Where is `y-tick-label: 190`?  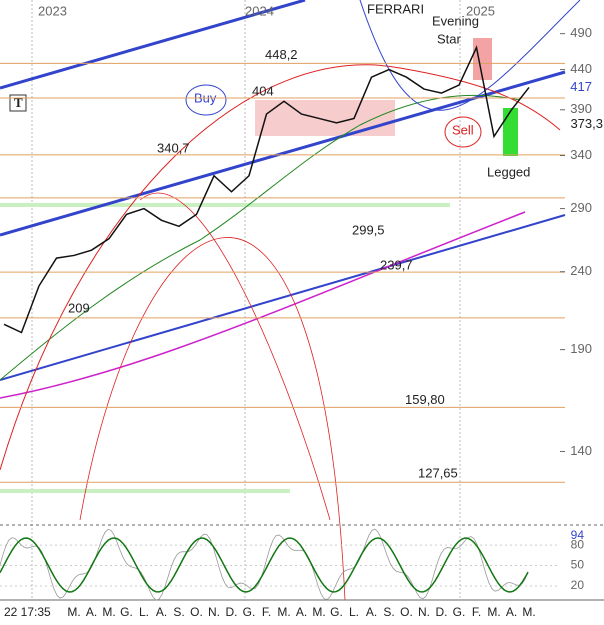
y-tick-label: 190 is located at coordinates (581, 348).